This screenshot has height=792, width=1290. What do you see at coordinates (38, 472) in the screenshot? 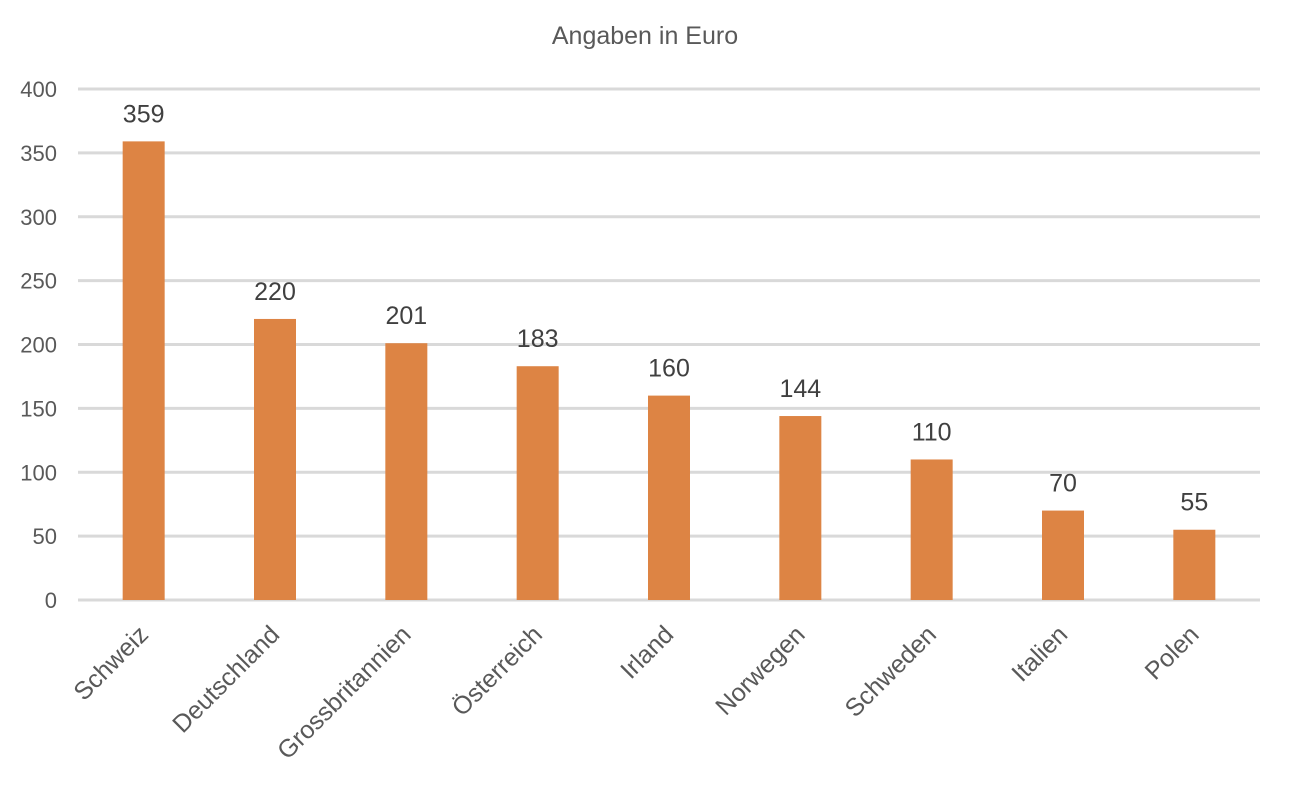
I see `y-tick-label: 100` at bounding box center [38, 472].